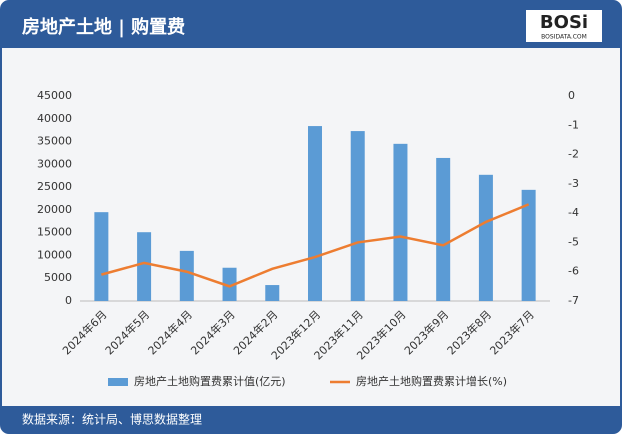 This screenshot has height=434, width=622. What do you see at coordinates (112, 419) in the screenshot?
I see `source: 数据来源：统计局、博思数据整理` at bounding box center [112, 419].